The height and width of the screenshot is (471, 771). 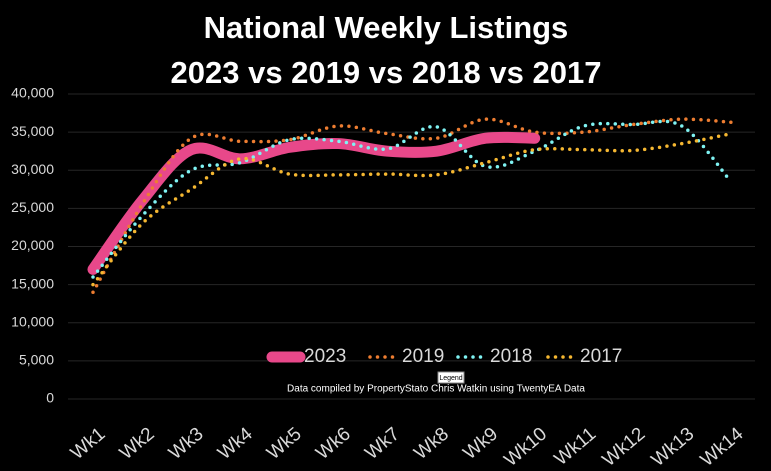 I want to click on x-tick-label: Wk13, so click(x=673, y=447).